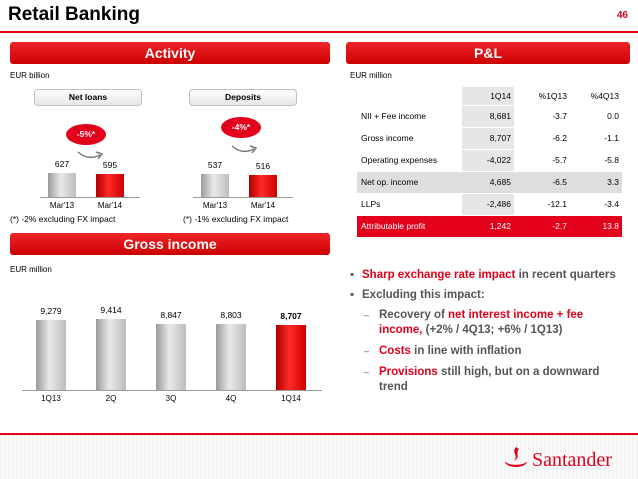  I want to click on pl-row-label: Net op. income, so click(409, 181).